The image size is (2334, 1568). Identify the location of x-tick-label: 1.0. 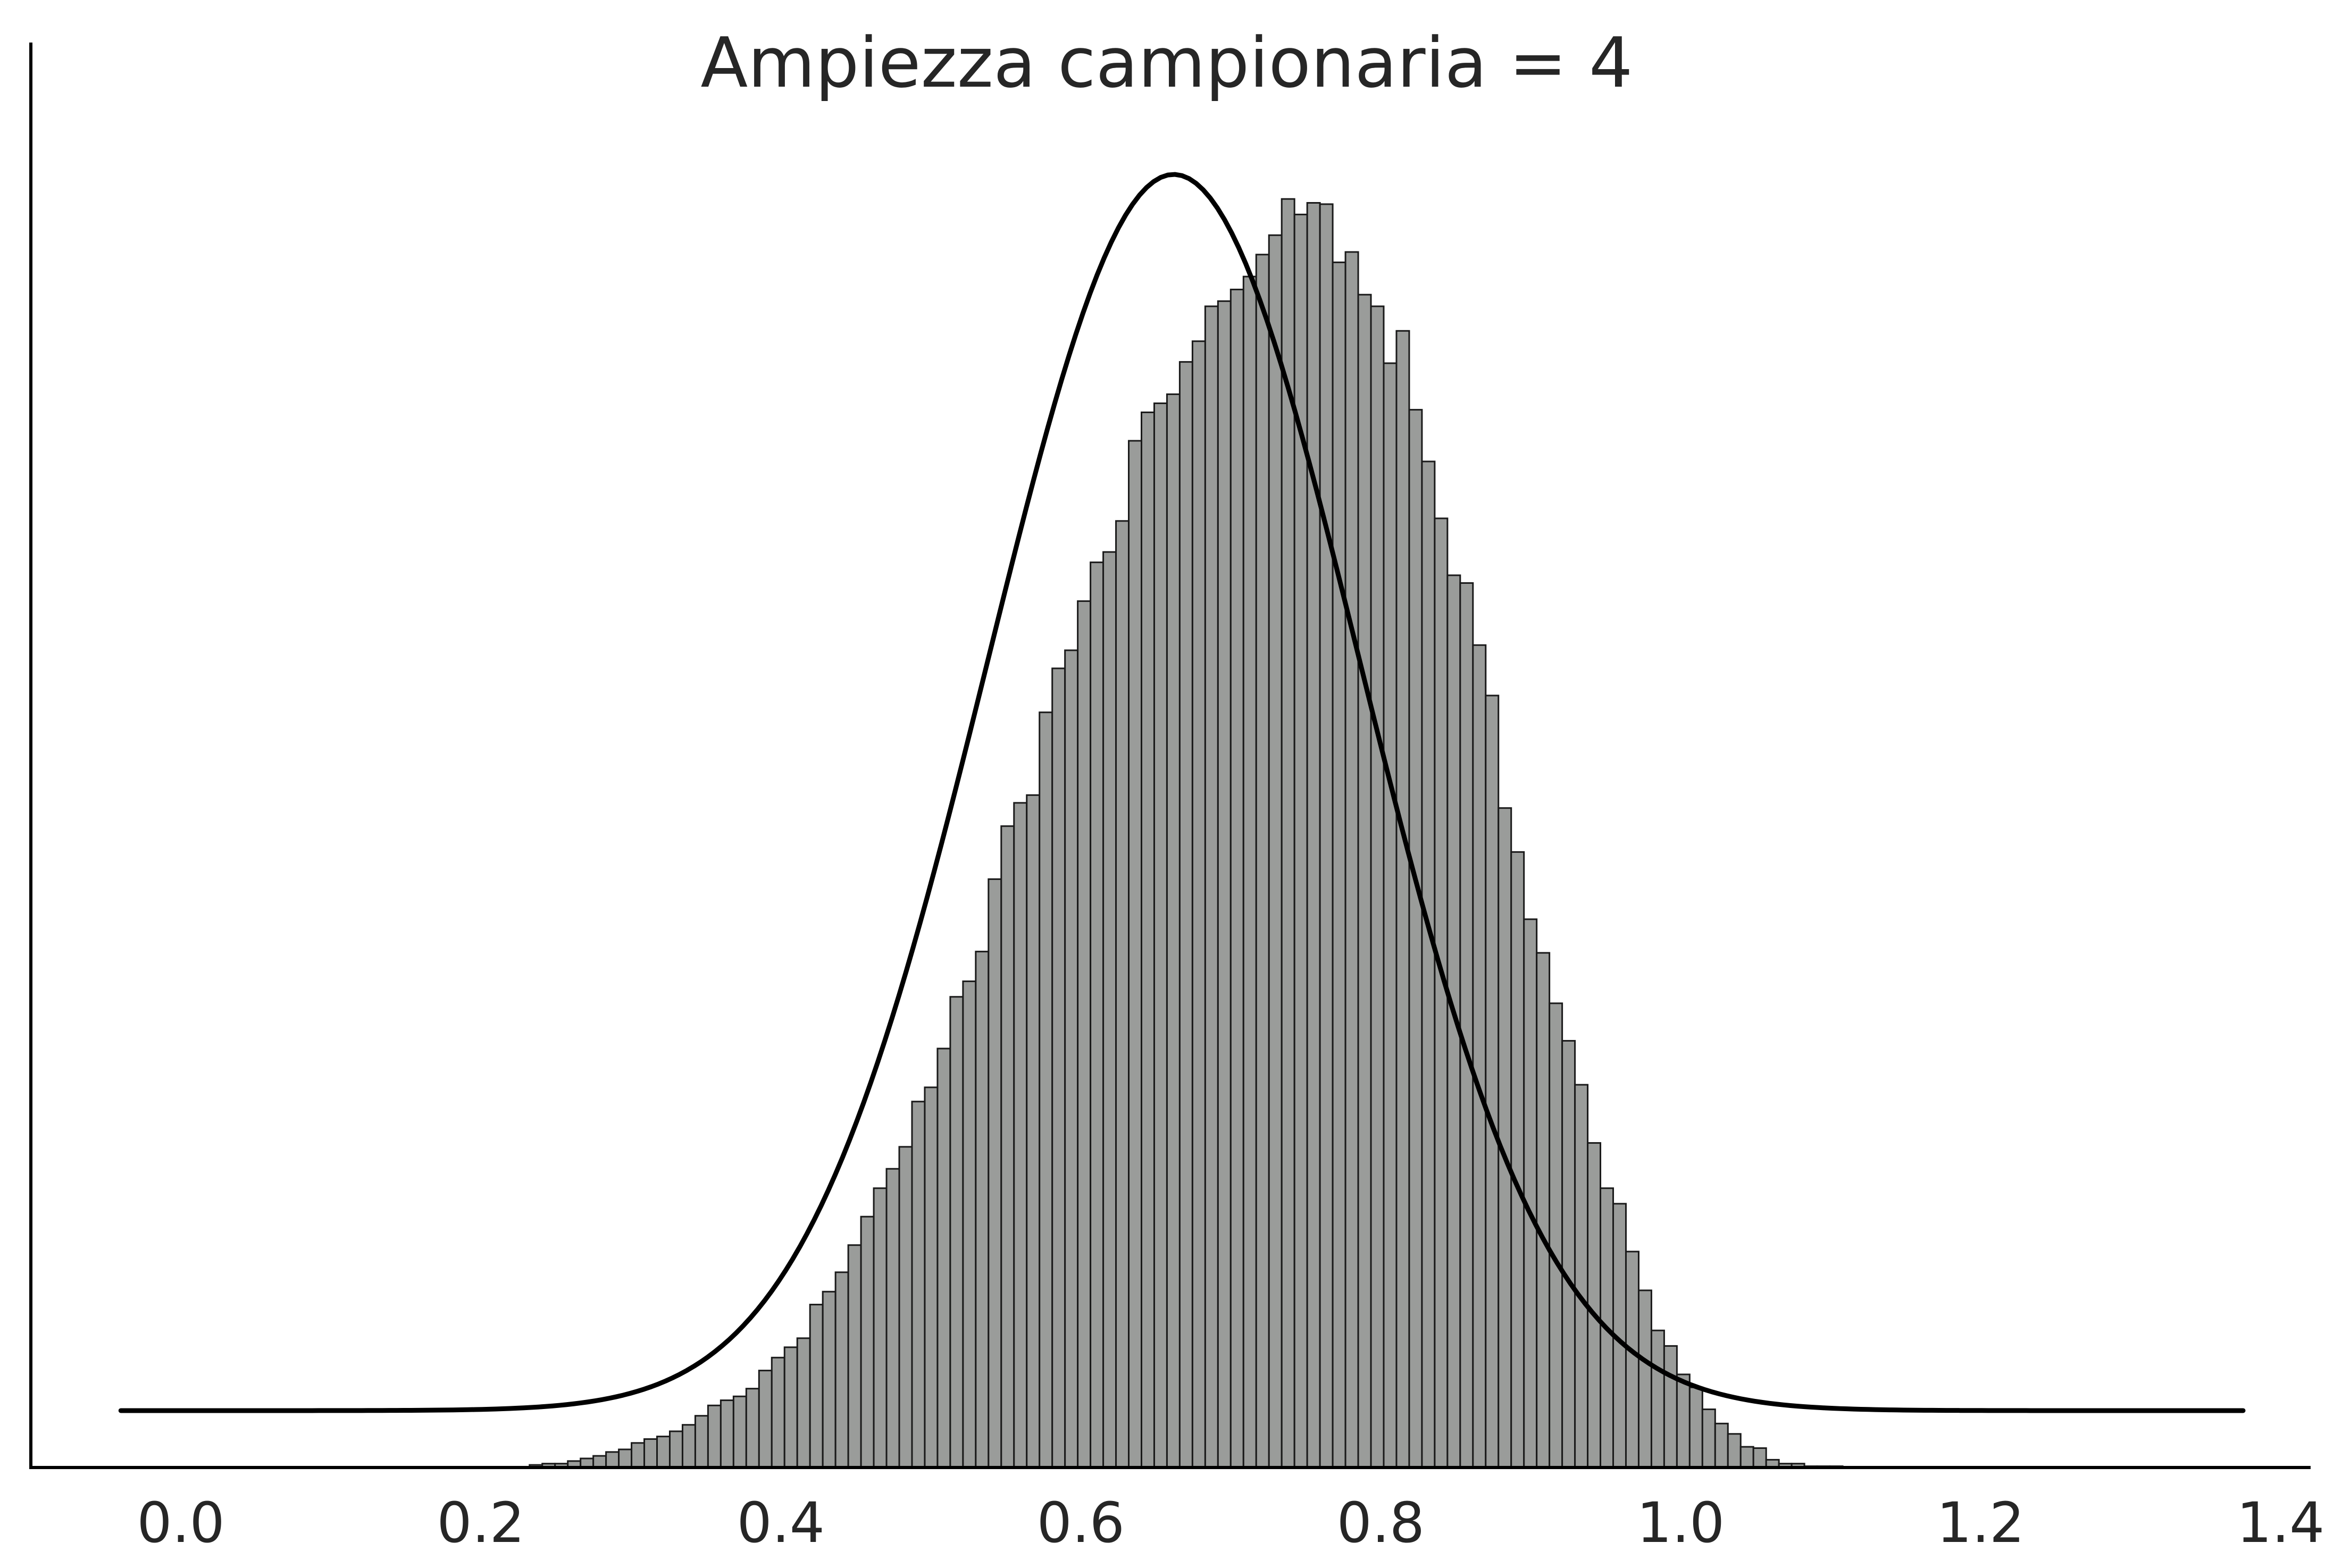
(1681, 1522).